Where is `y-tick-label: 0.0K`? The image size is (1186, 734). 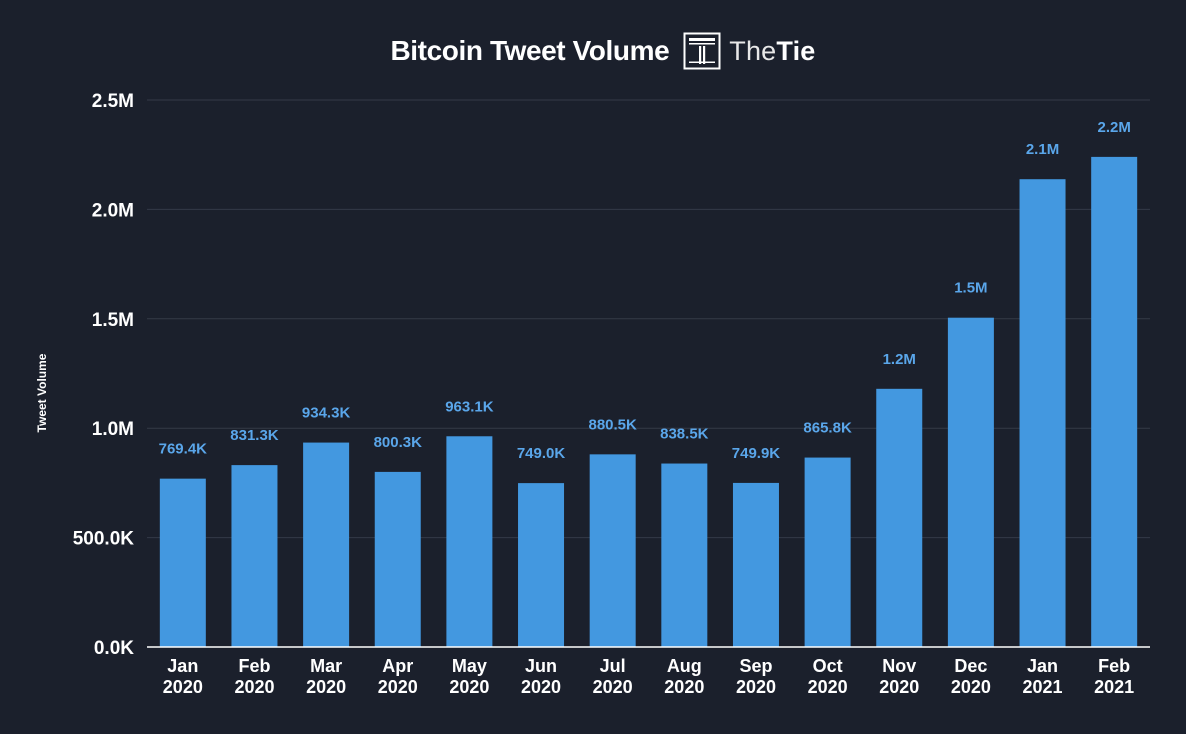 y-tick-label: 0.0K is located at coordinates (114, 648).